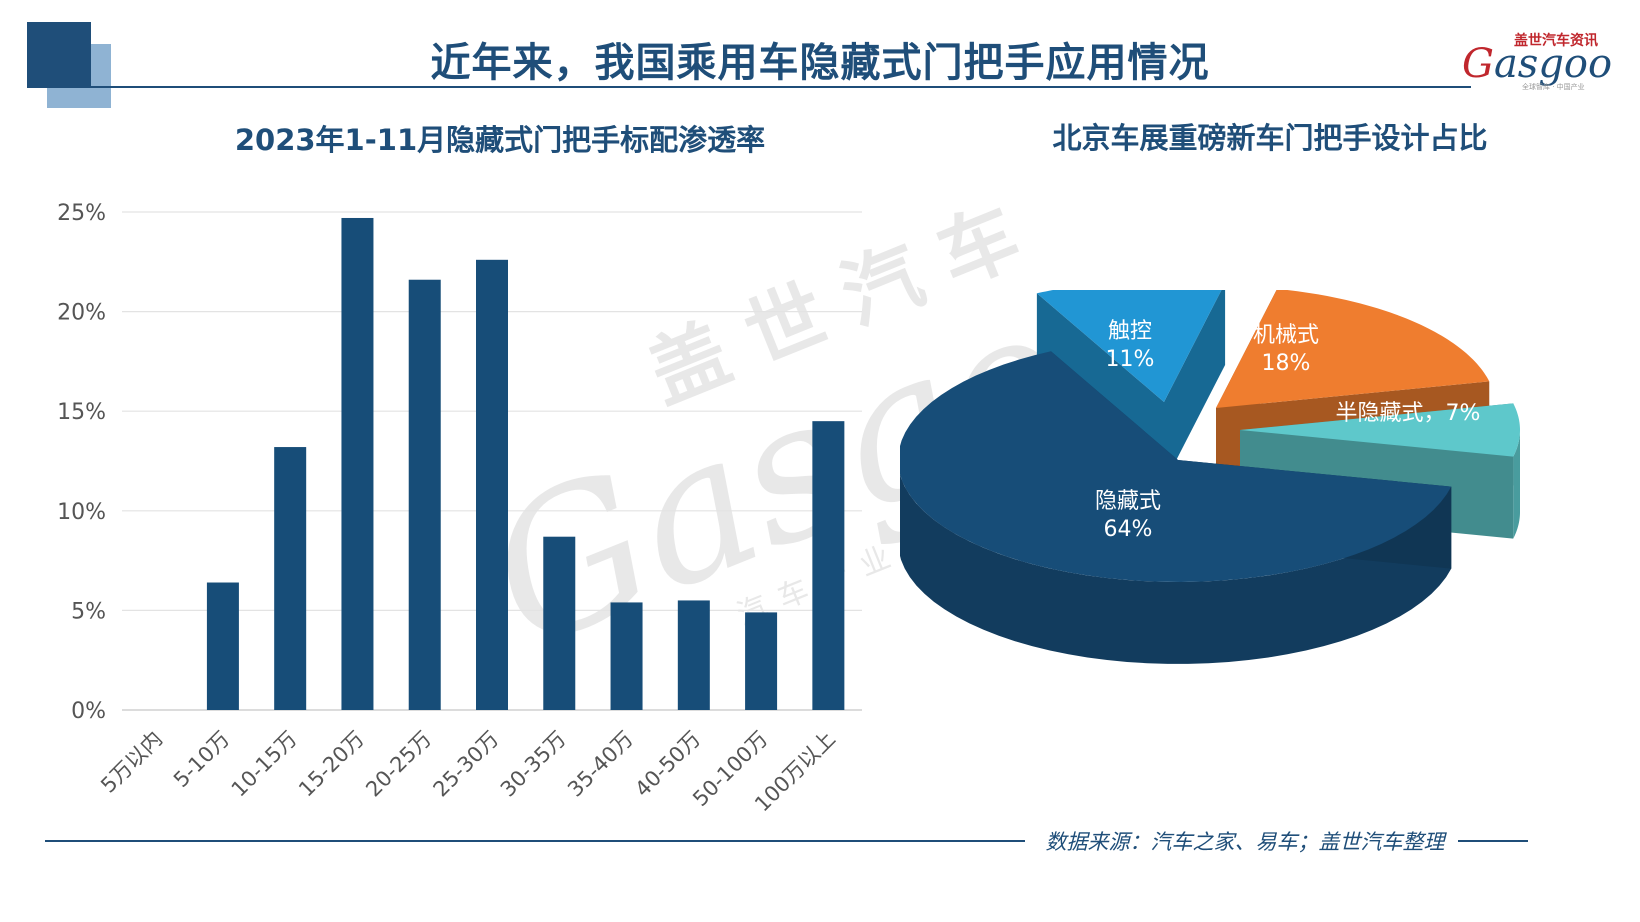 The image size is (1640, 922). What do you see at coordinates (88, 611) in the screenshot?
I see `y-tick-label: 5%` at bounding box center [88, 611].